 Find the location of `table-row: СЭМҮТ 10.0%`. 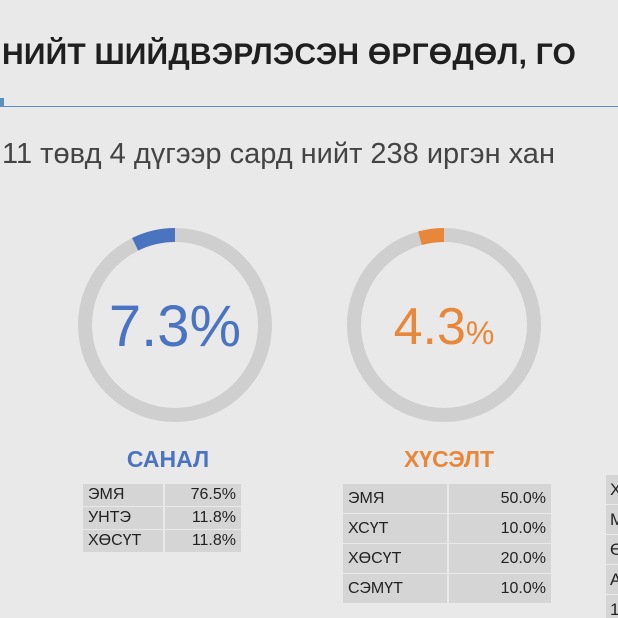

table-row: СЭМҮТ 10.0% is located at coordinates (447, 588).